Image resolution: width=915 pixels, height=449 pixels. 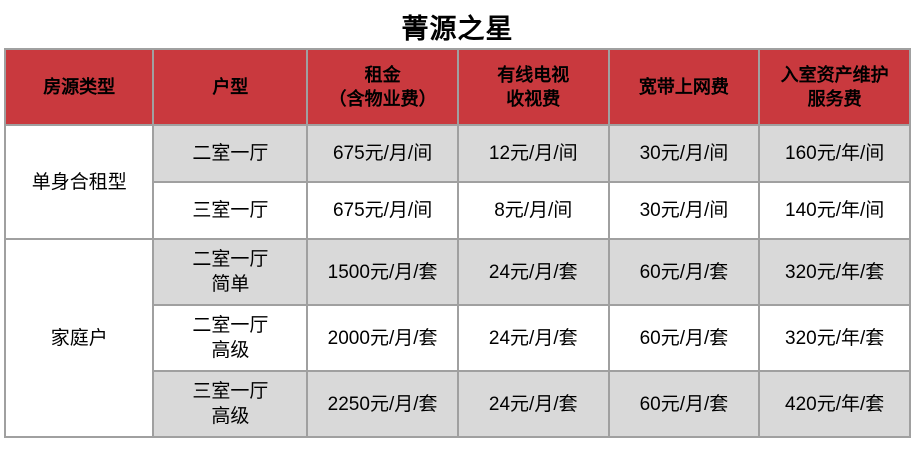 I want to click on cell-unit: 三室一厅 高级, so click(x=230, y=404).